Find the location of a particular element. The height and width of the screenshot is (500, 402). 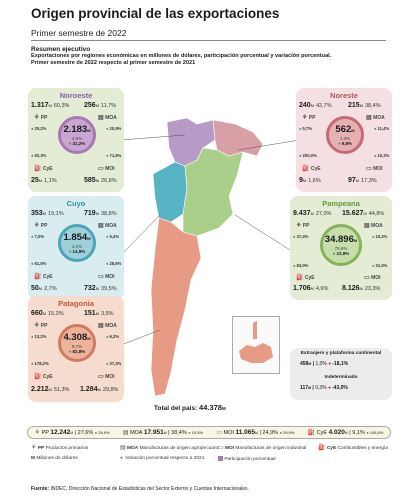

antarctica-inset is located at coordinates (256, 345).